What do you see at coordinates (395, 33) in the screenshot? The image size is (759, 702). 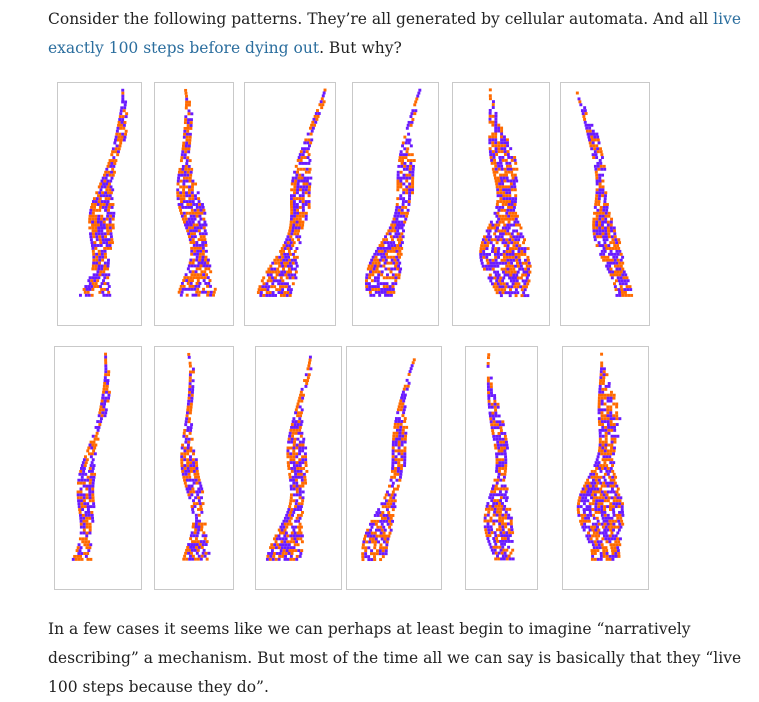 I see `live-exactly-100-steps-link: live exactly 100 steps before dying out` at bounding box center [395, 33].